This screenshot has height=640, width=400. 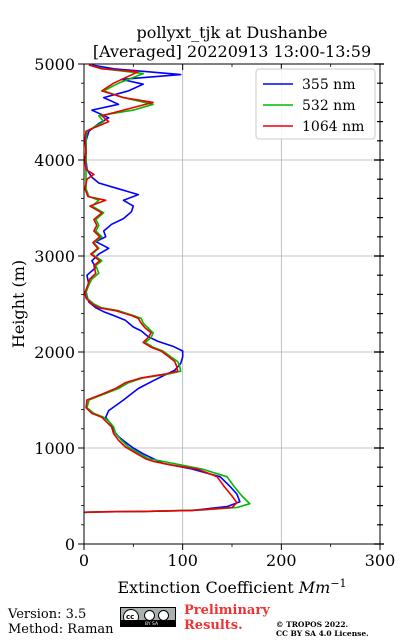 What do you see at coordinates (54, 160) in the screenshot?
I see `y-tick-label: 4000` at bounding box center [54, 160].